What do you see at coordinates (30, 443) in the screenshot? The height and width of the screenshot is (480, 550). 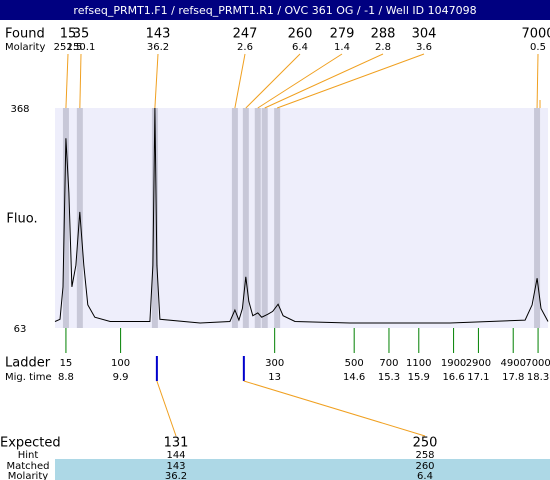 I see `expected-label: Expected` at bounding box center [30, 443].